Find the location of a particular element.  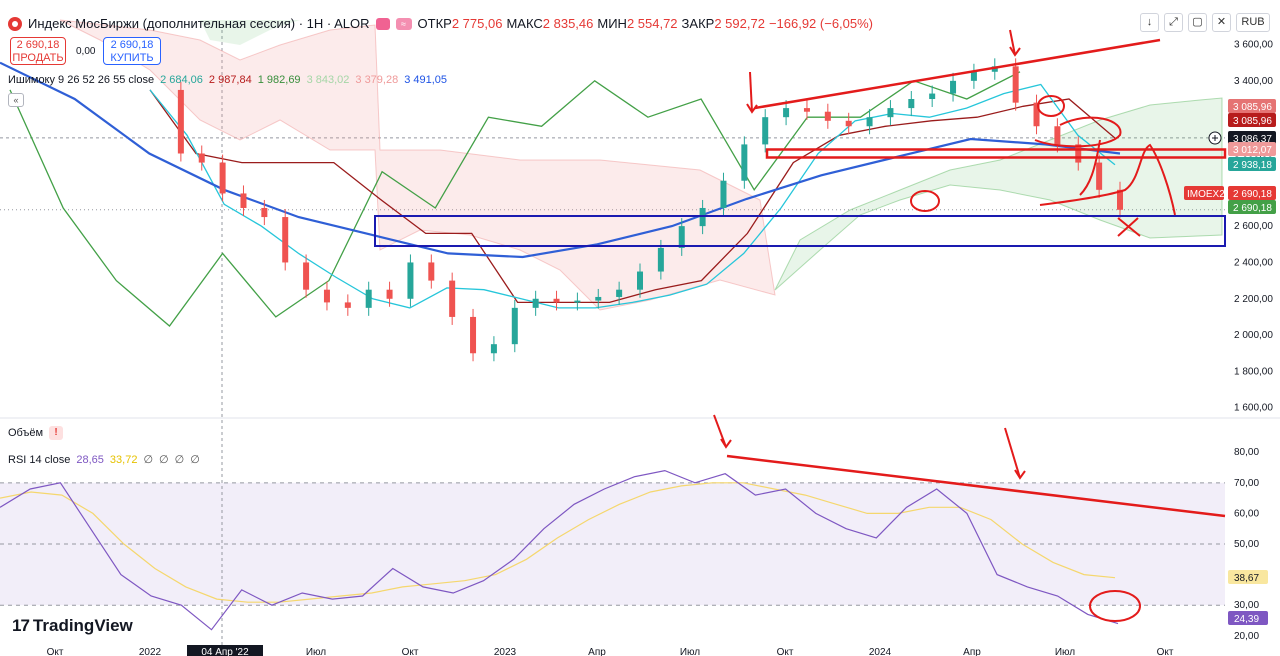

tradingview-logo: 17 TradingView is located at coordinates (72, 626).